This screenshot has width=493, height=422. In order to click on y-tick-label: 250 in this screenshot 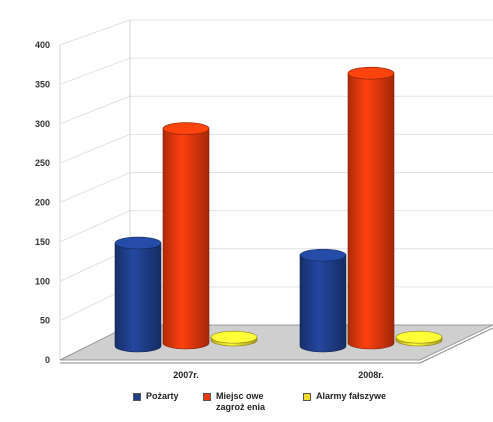, I will do `click(42, 163)`.